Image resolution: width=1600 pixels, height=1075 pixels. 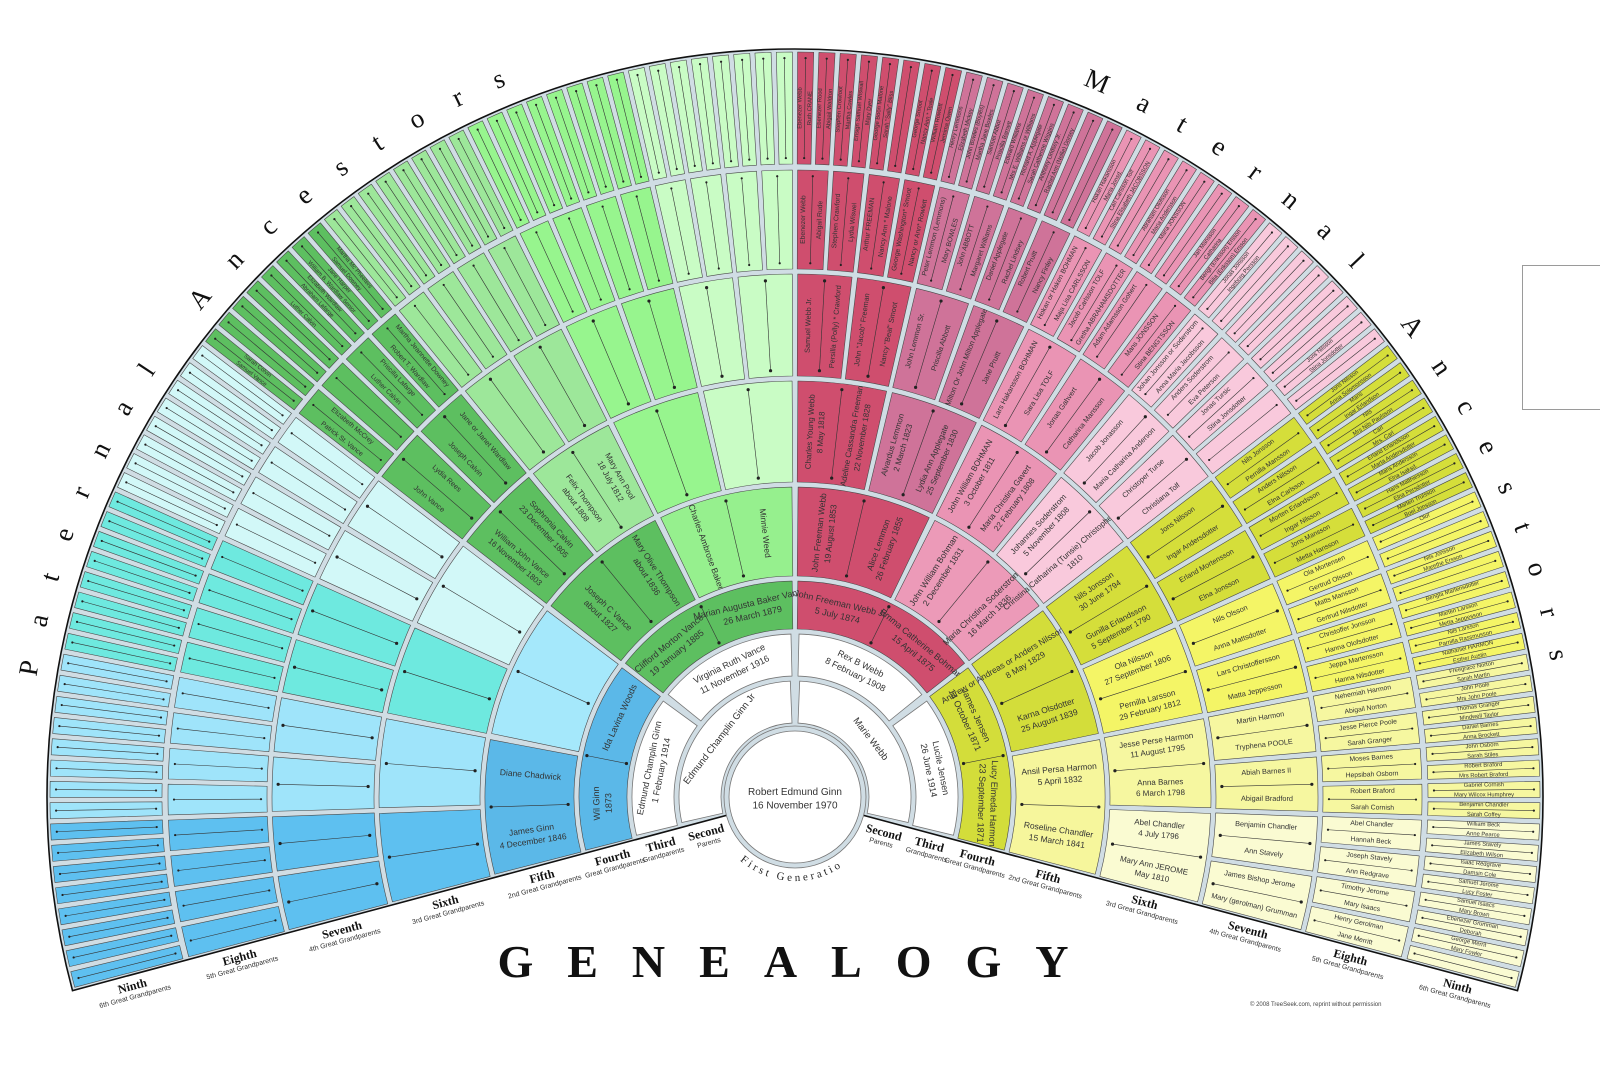 I want to click on ancestor-box-yellow-gen4, so click(x=970, y=759).